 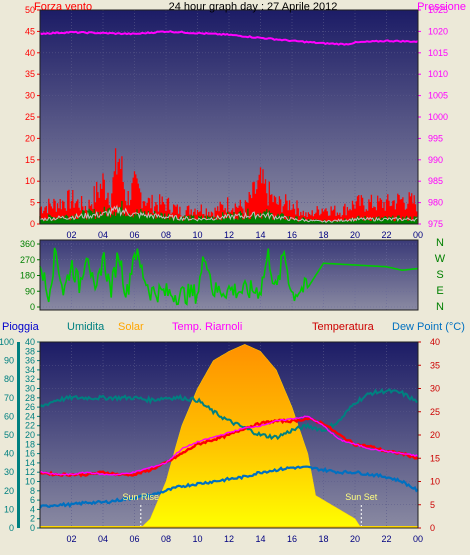 What do you see at coordinates (435, 412) in the screenshot?
I see `temperature-tick-label: 25` at bounding box center [435, 412].